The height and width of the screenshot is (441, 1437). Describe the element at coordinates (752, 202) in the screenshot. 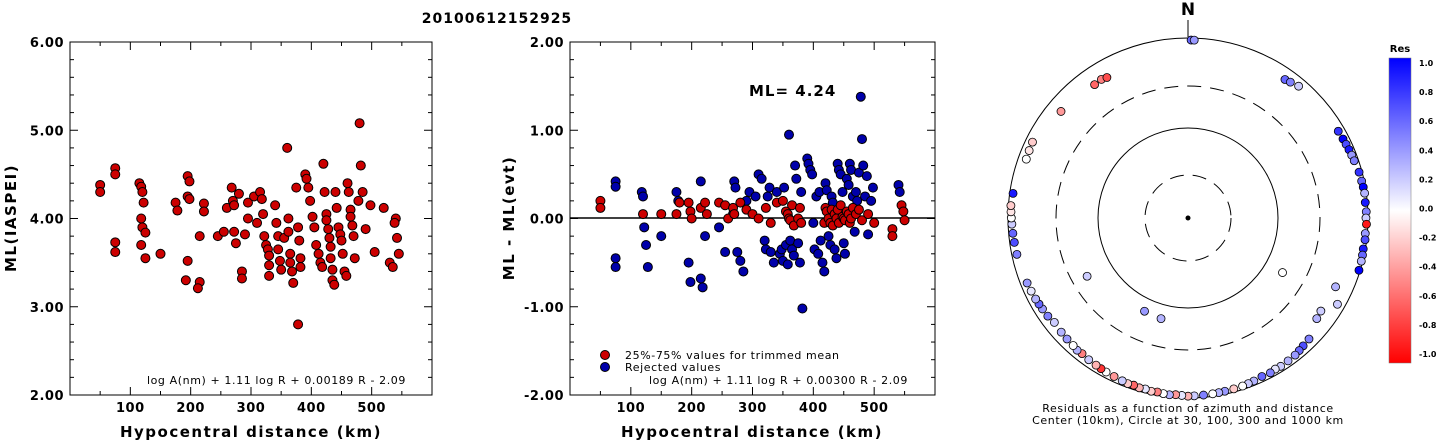

I see `points-group` at that location.